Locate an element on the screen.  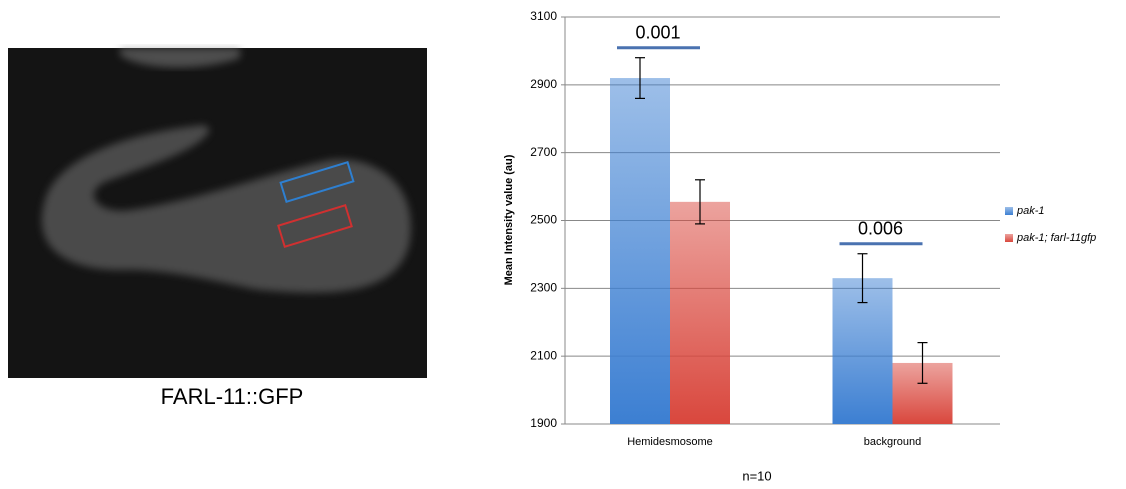
y-tick-label: 3100 is located at coordinates (543, 16).